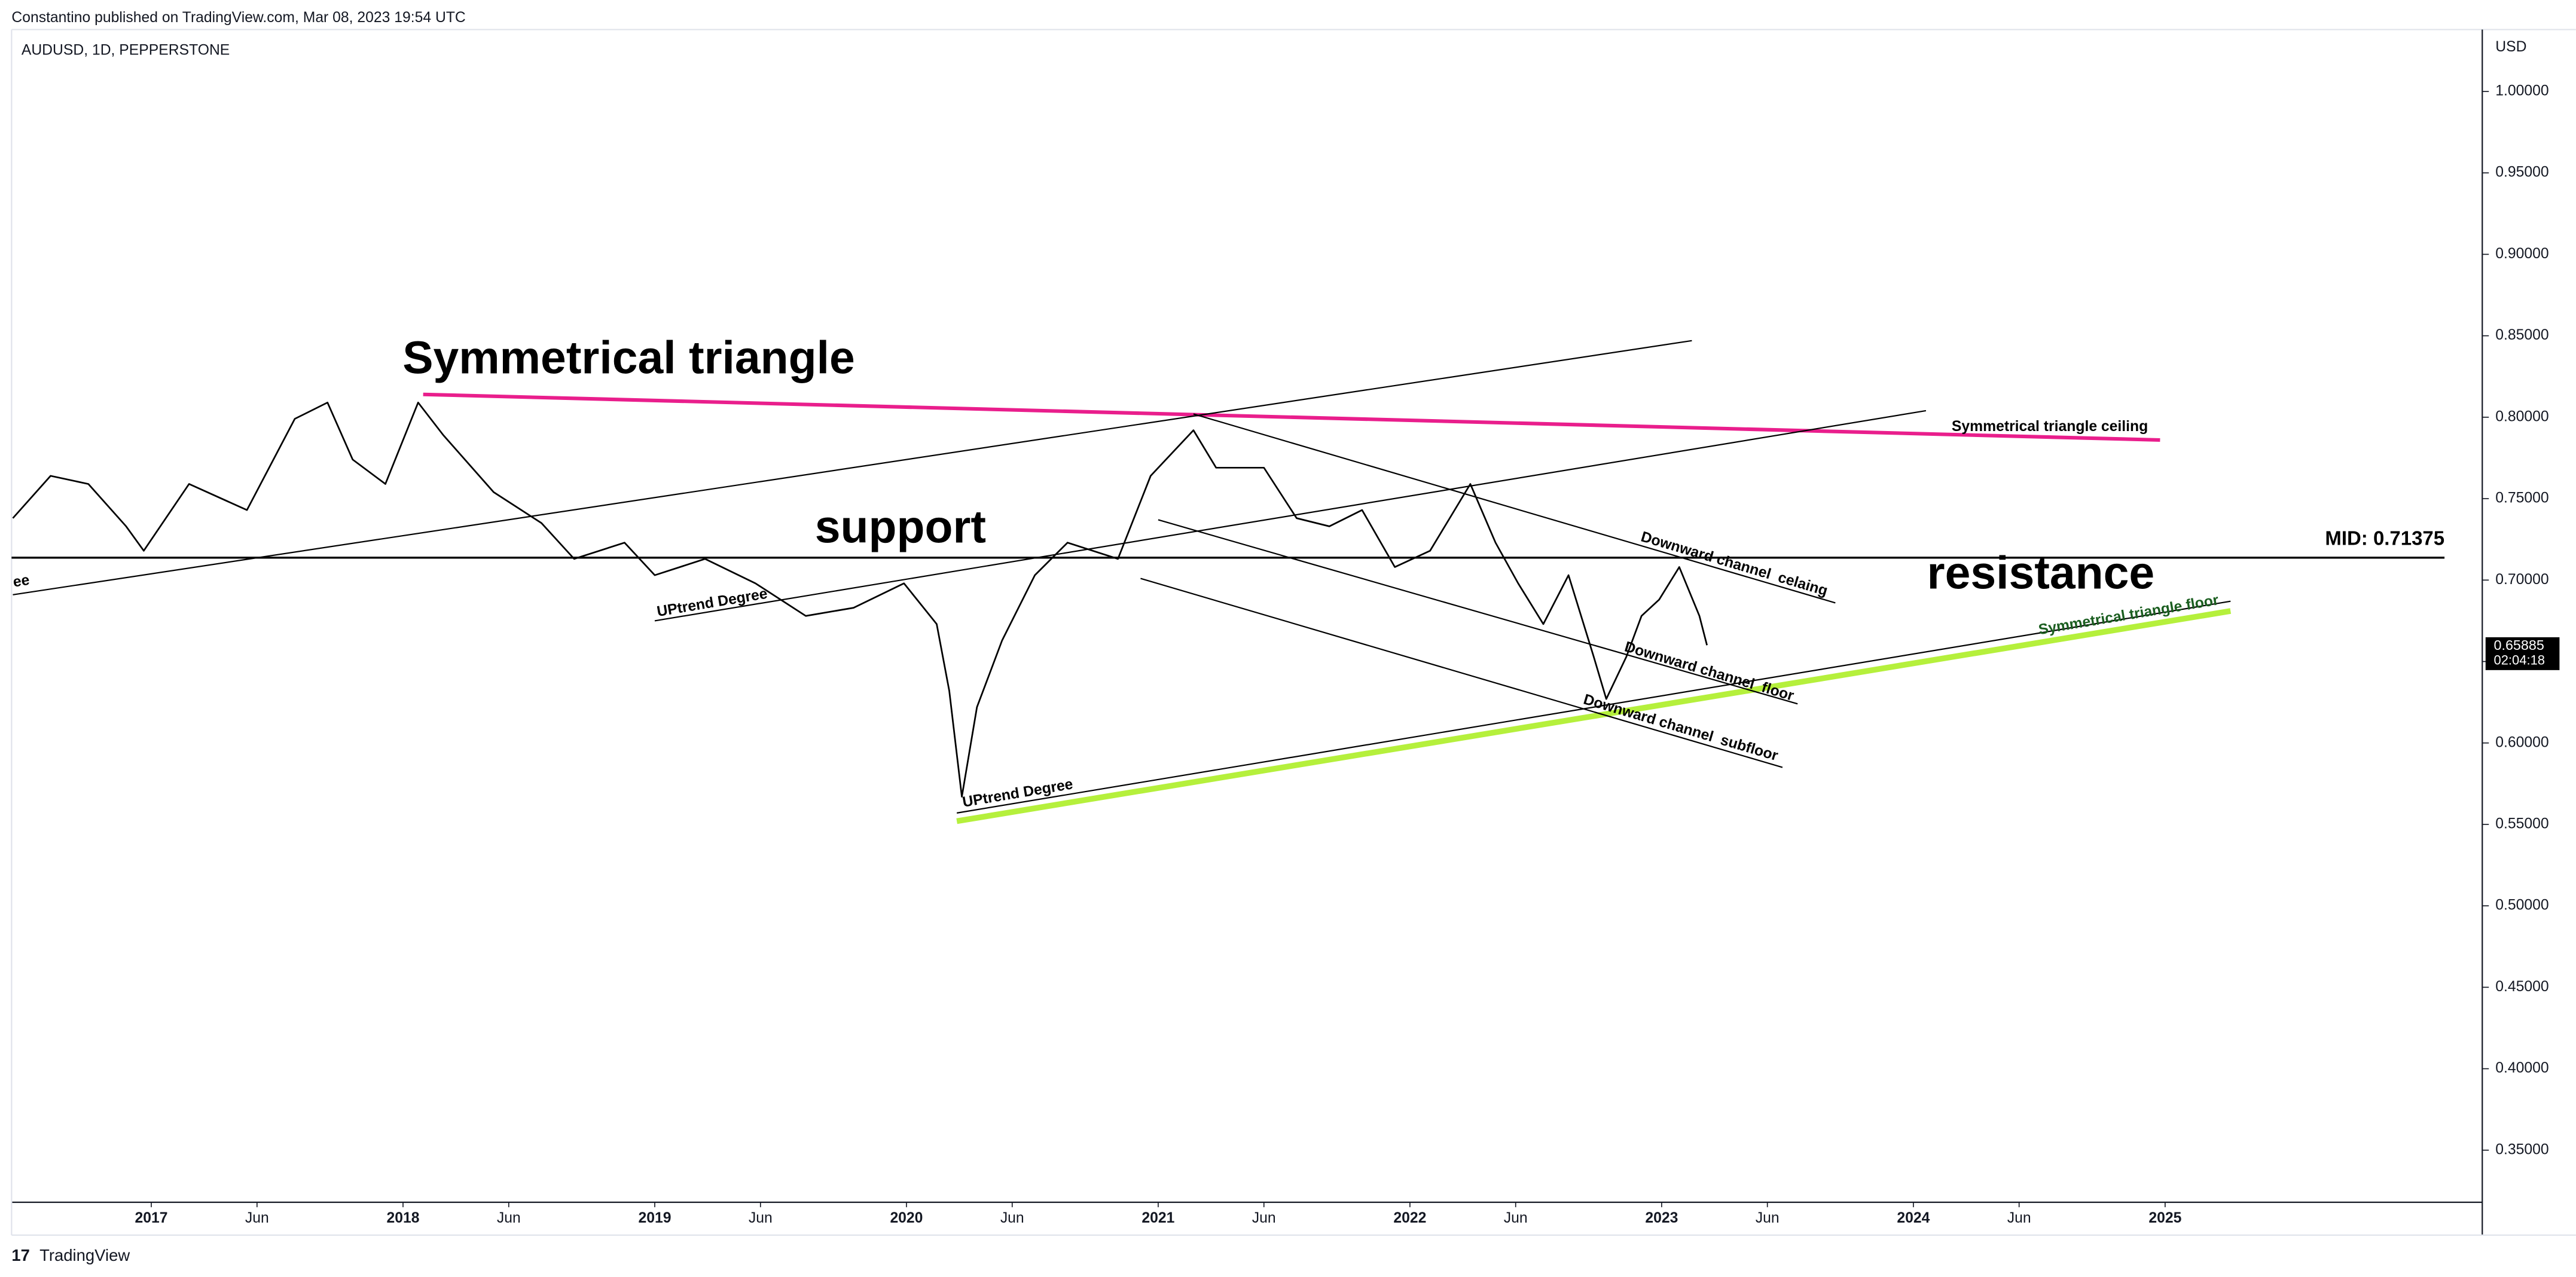  Describe the element at coordinates (2384, 538) in the screenshot. I see `mid-label: MID: 0.71375` at that location.